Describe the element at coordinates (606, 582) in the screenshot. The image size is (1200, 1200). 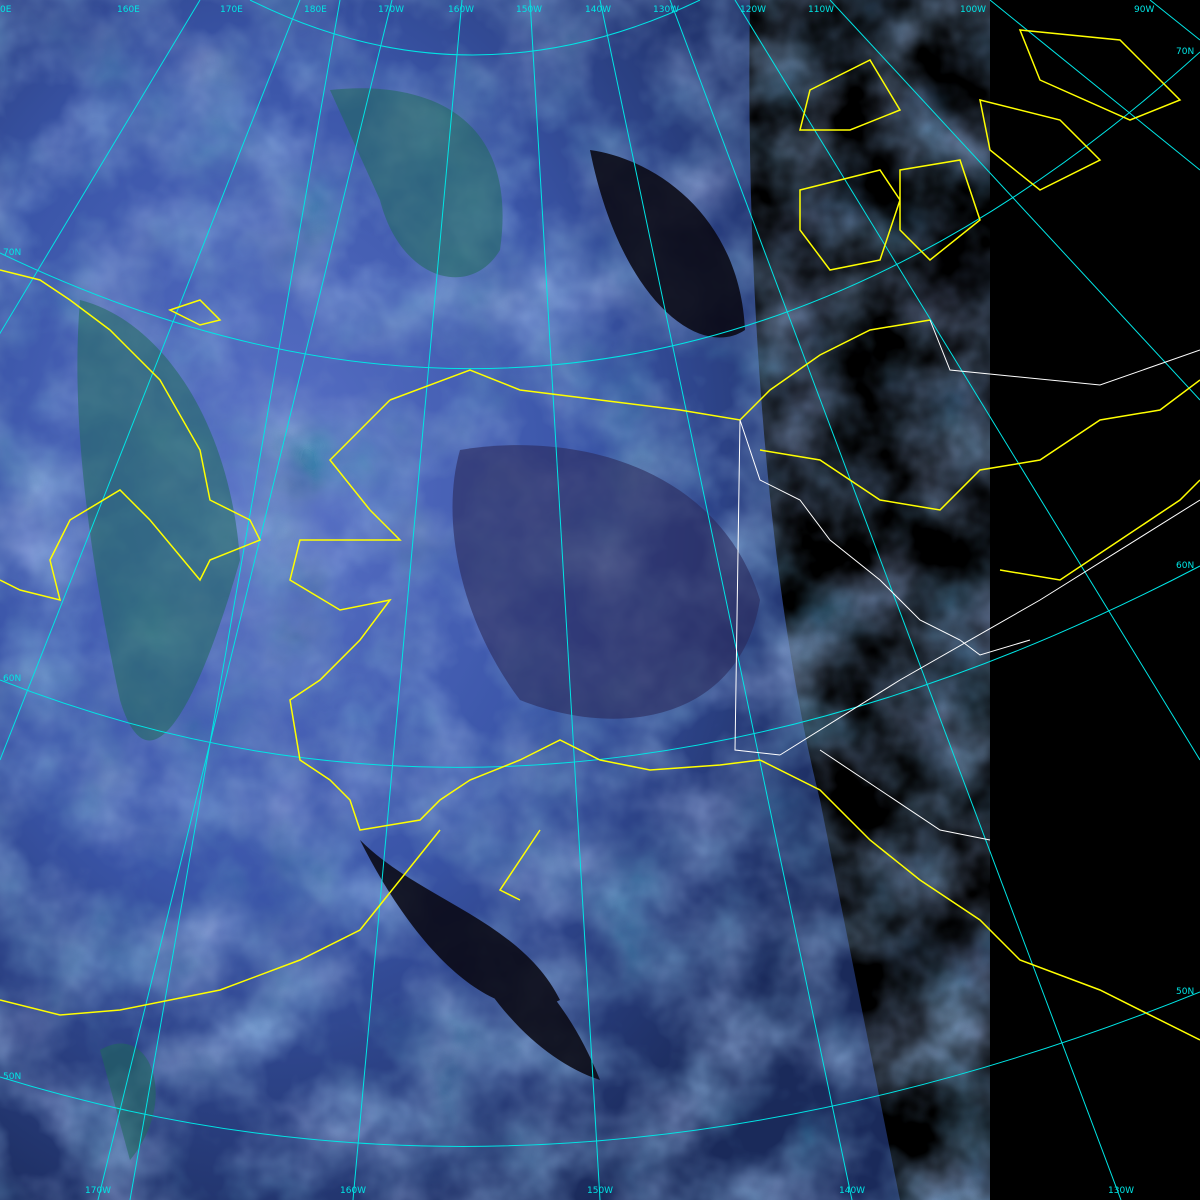
I see `interior-dark` at that location.